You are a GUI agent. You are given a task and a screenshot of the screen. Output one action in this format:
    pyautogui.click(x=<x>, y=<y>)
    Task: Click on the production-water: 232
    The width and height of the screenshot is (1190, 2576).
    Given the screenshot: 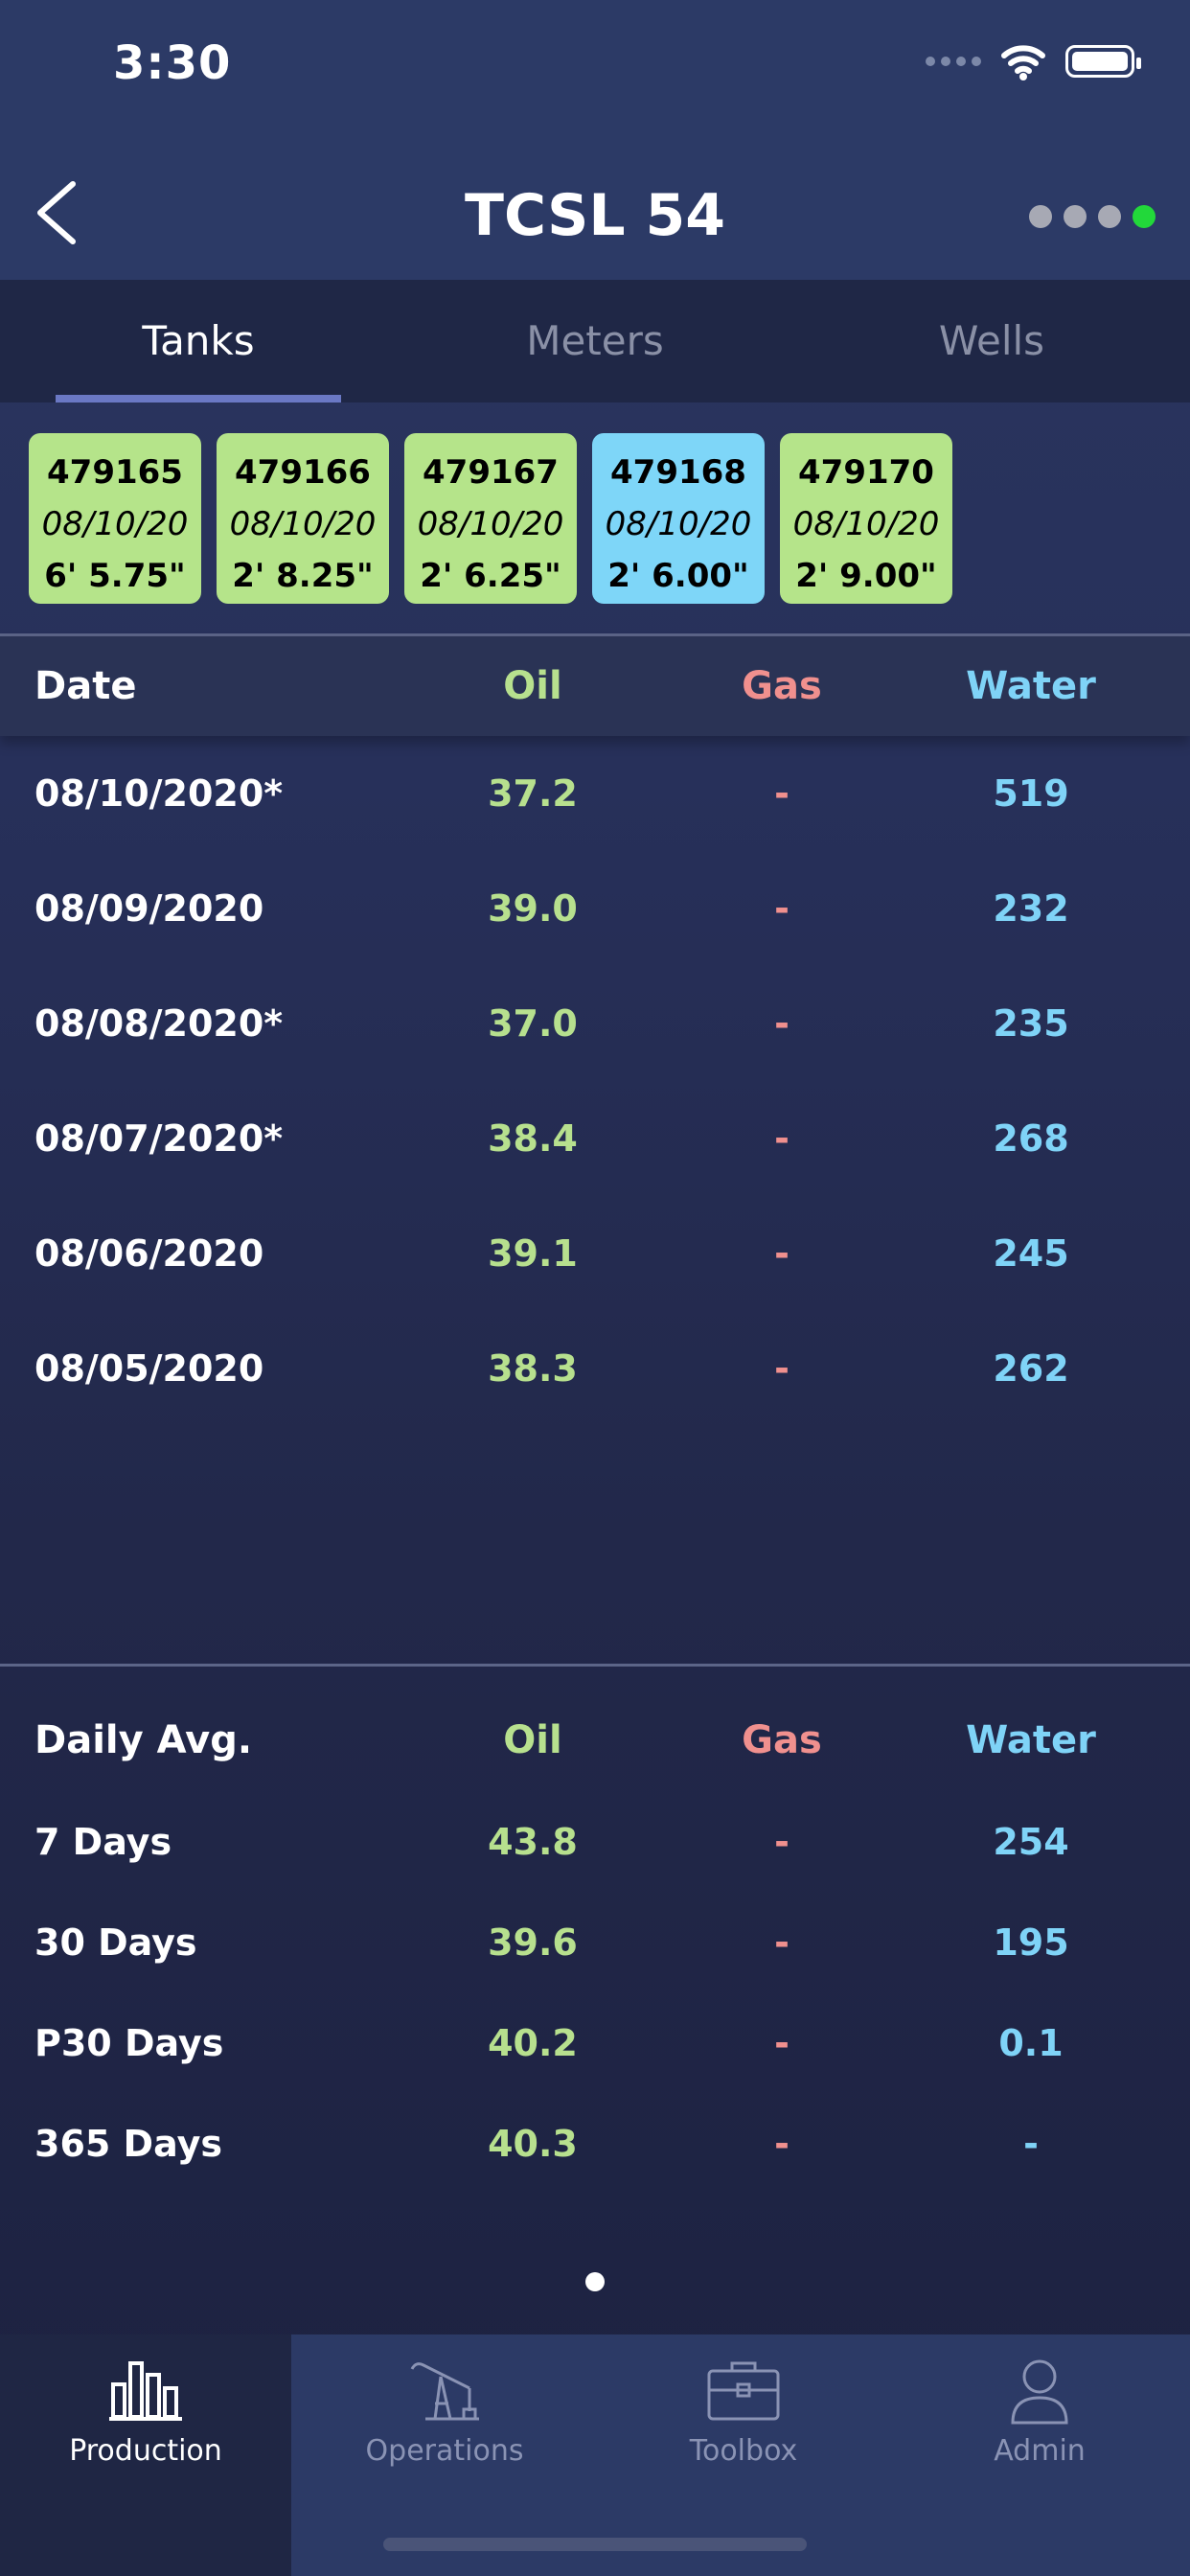 What is the action you would take?
    pyautogui.click(x=1031, y=908)
    